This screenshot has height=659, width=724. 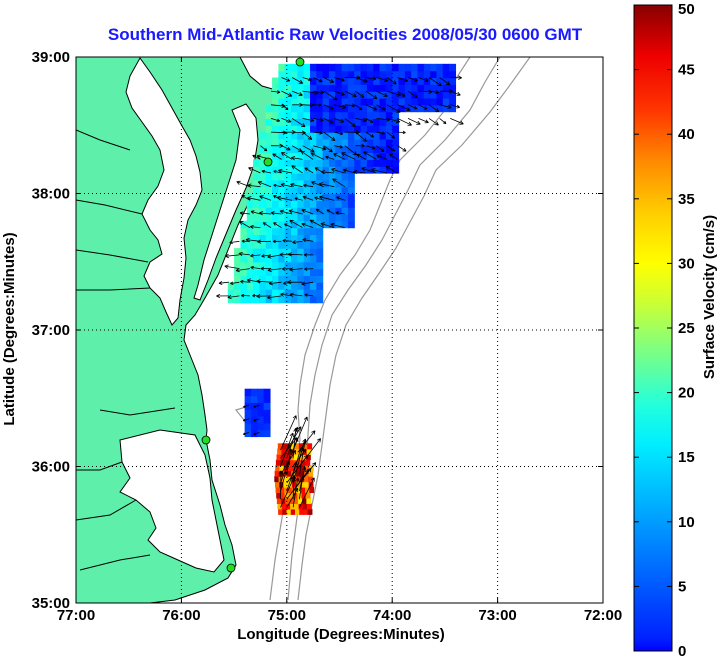 What do you see at coordinates (206, 440) in the screenshot?
I see `radar-site-marker` at bounding box center [206, 440].